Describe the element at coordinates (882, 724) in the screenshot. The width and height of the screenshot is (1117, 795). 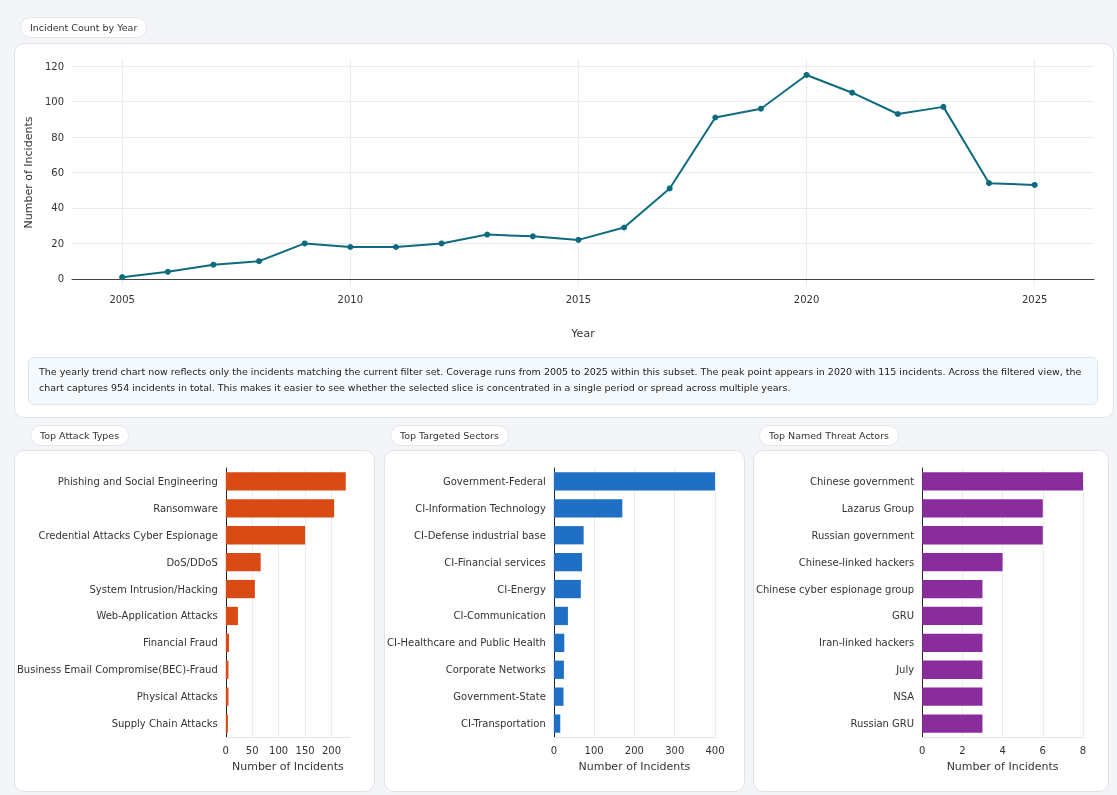
I see `y-tick-label: Russian GRU` at that location.